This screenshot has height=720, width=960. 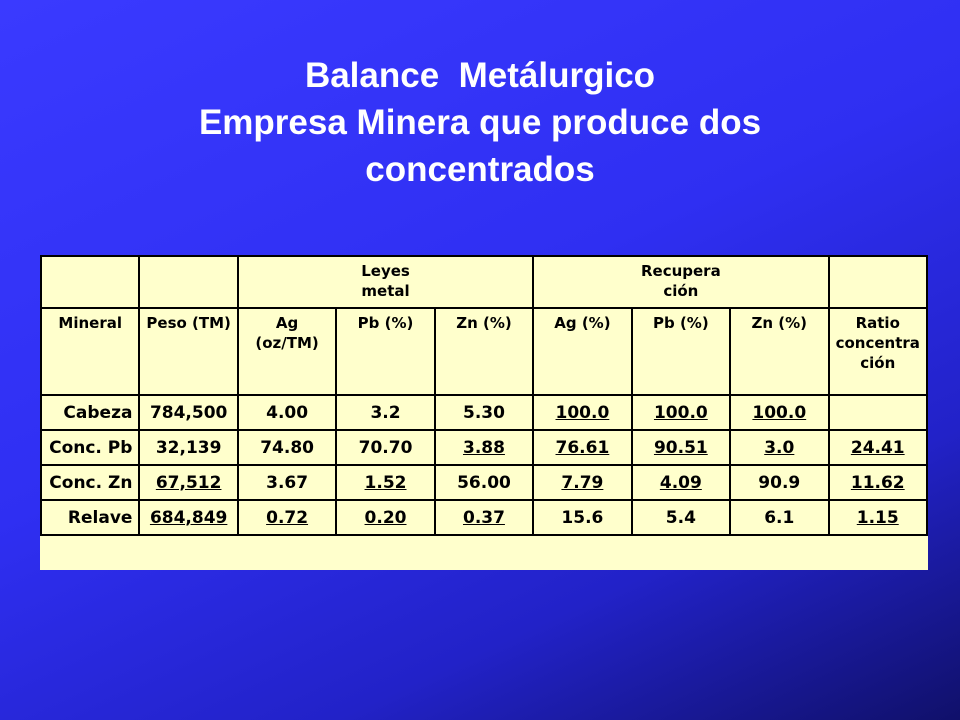 I want to click on cell: 11.62, so click(x=877, y=482).